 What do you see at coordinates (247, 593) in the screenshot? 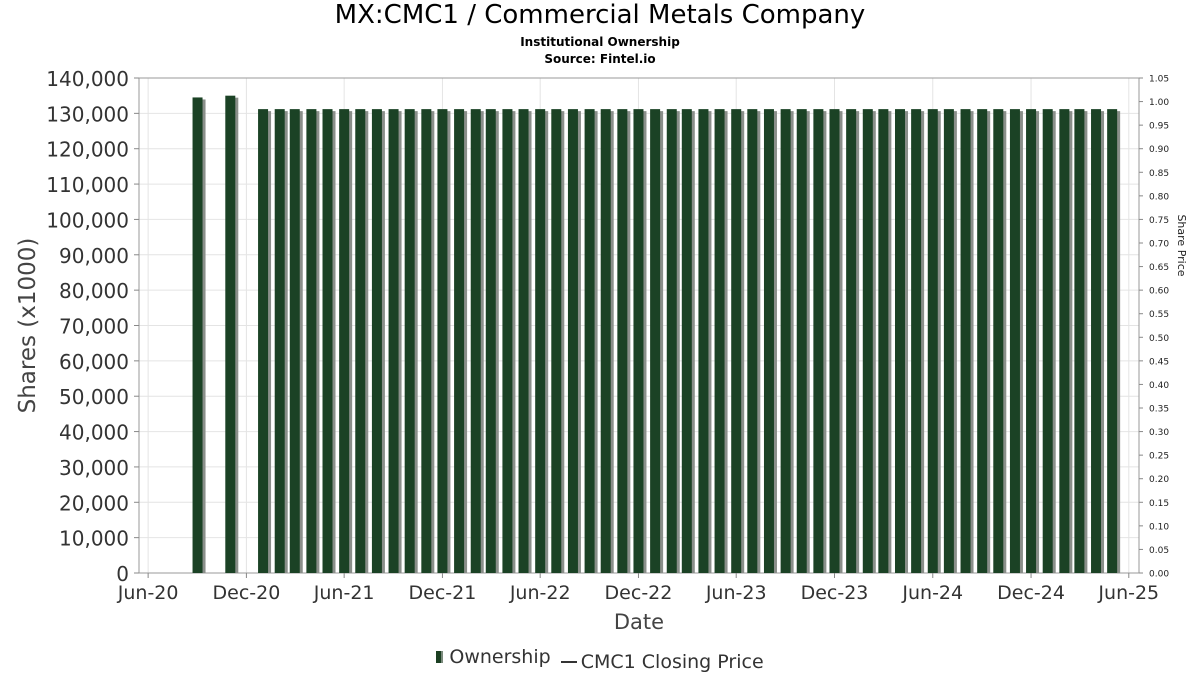
I see `x-tick-label: Dec-20` at bounding box center [247, 593].